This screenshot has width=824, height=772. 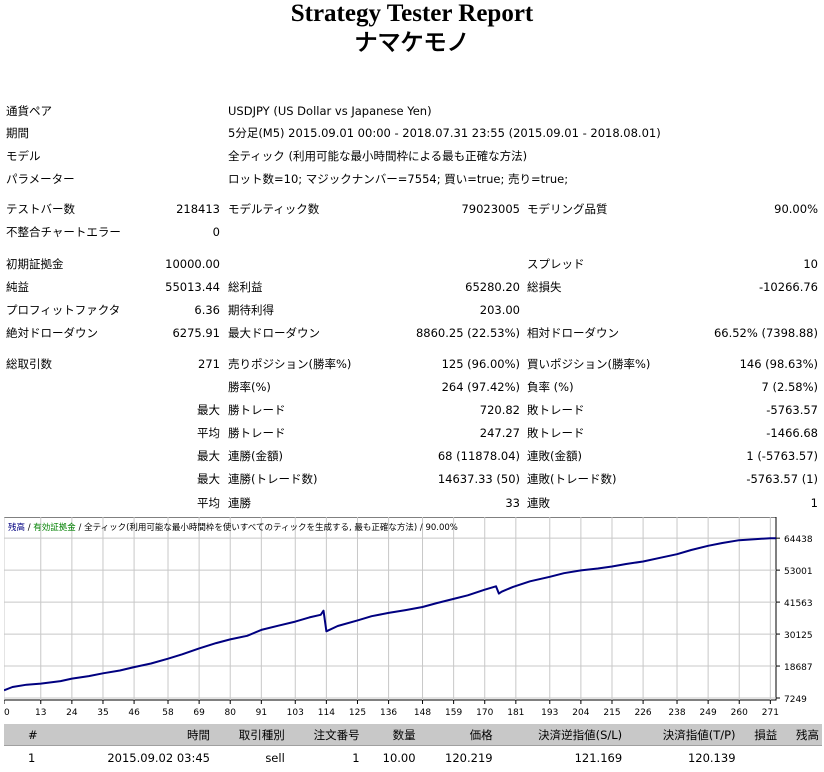 What do you see at coordinates (550, 387) in the screenshot?
I see `loss-rate-label: 負率 (%)` at bounding box center [550, 387].